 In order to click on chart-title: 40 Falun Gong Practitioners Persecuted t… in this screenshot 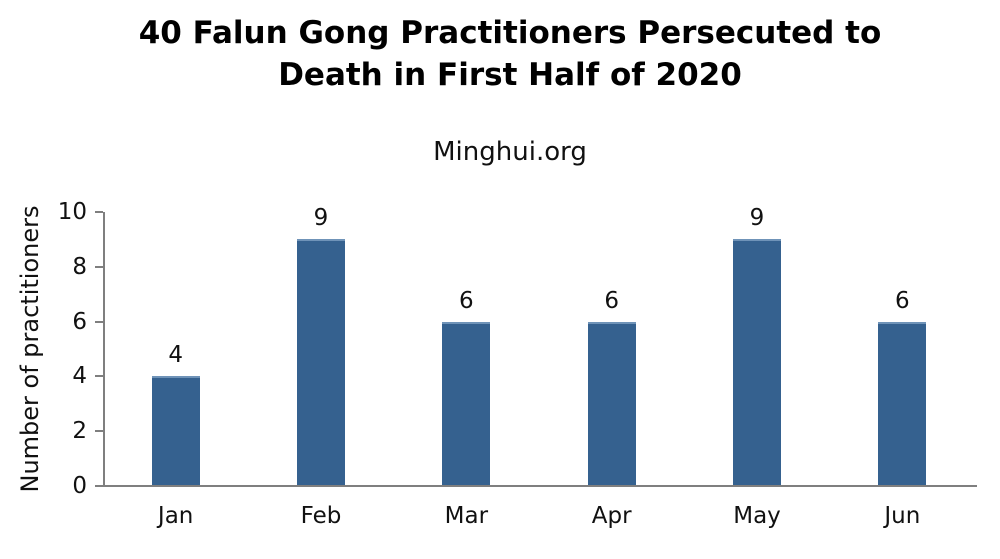, I will do `click(510, 54)`.